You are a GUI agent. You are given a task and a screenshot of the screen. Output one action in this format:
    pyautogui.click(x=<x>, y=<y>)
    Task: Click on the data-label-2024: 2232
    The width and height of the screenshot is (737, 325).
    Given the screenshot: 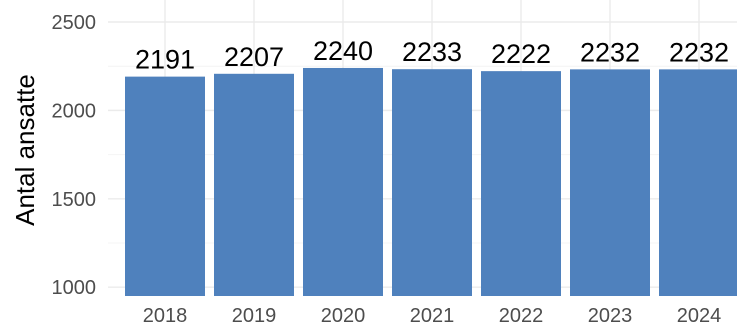 What is the action you would take?
    pyautogui.click(x=699, y=52)
    